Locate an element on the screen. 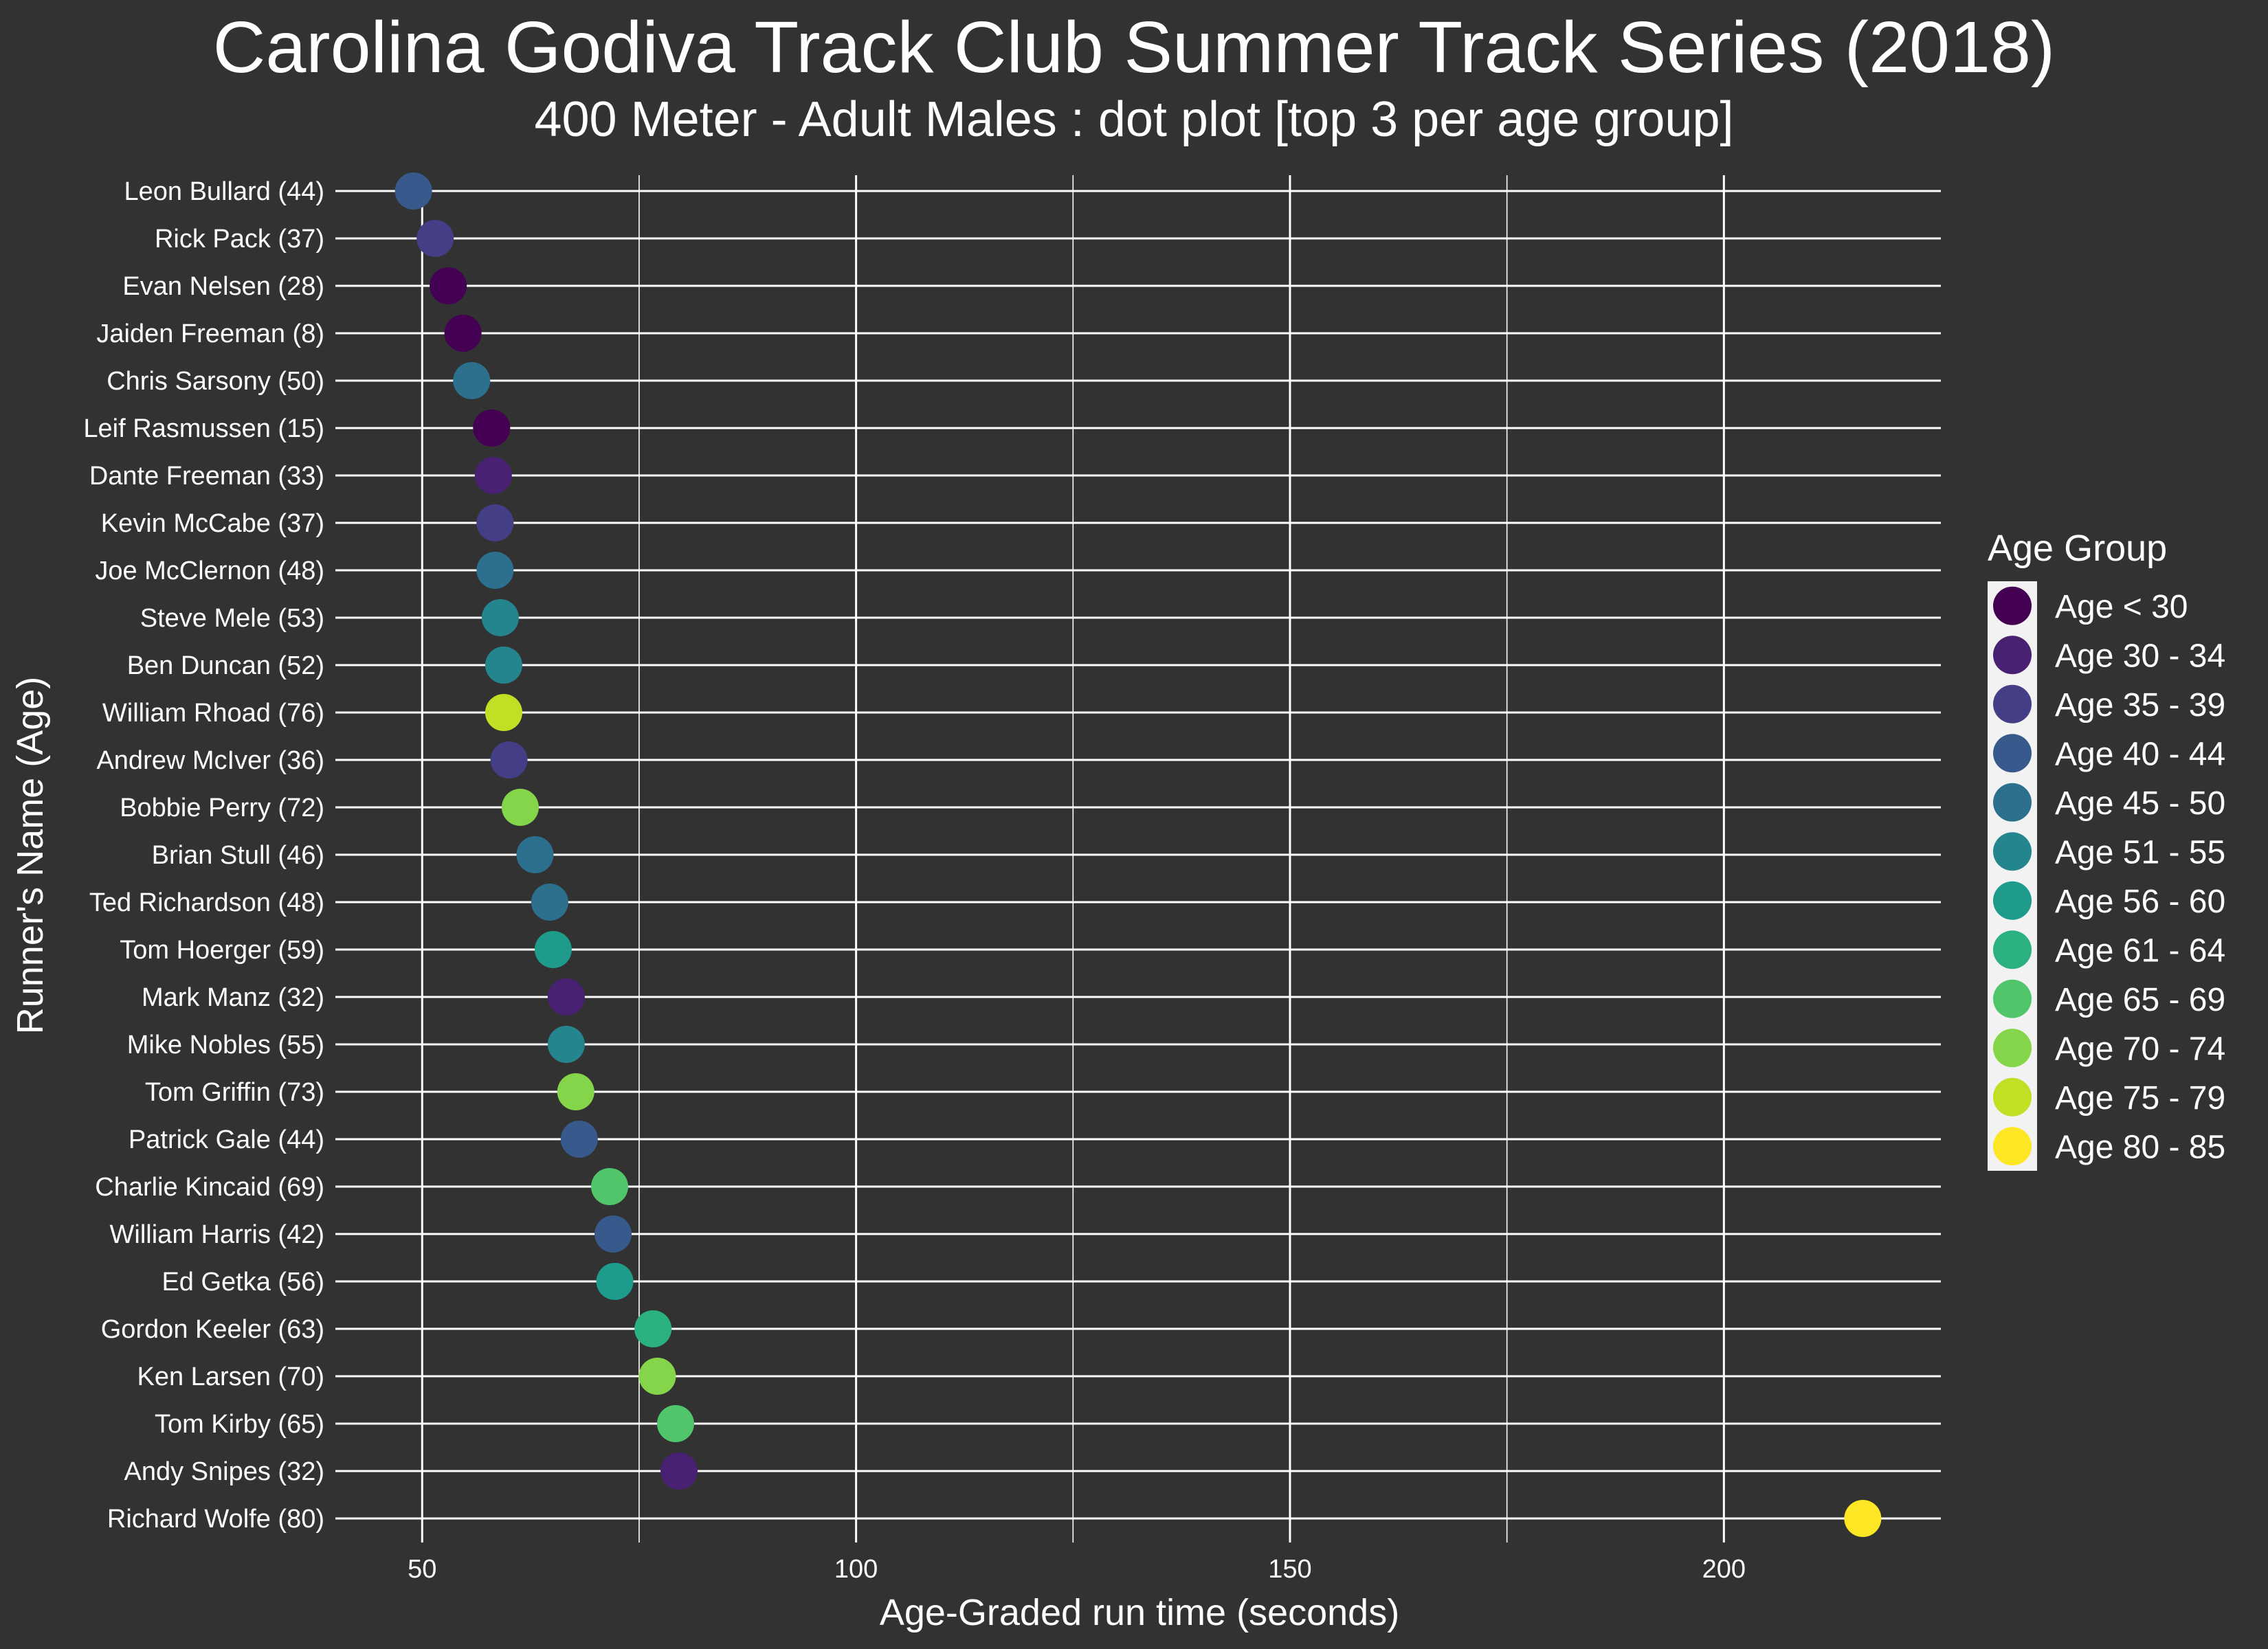  legend-label: Age 61 - 64 is located at coordinates (2140, 951).